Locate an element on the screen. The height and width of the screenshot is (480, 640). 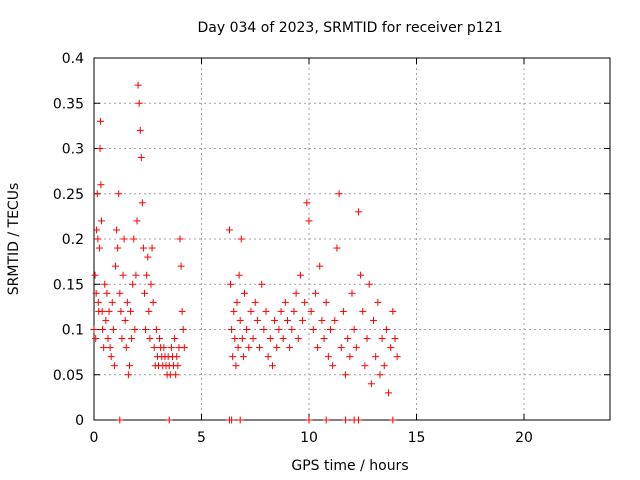
x-tick-label: 10 is located at coordinates (309, 438).